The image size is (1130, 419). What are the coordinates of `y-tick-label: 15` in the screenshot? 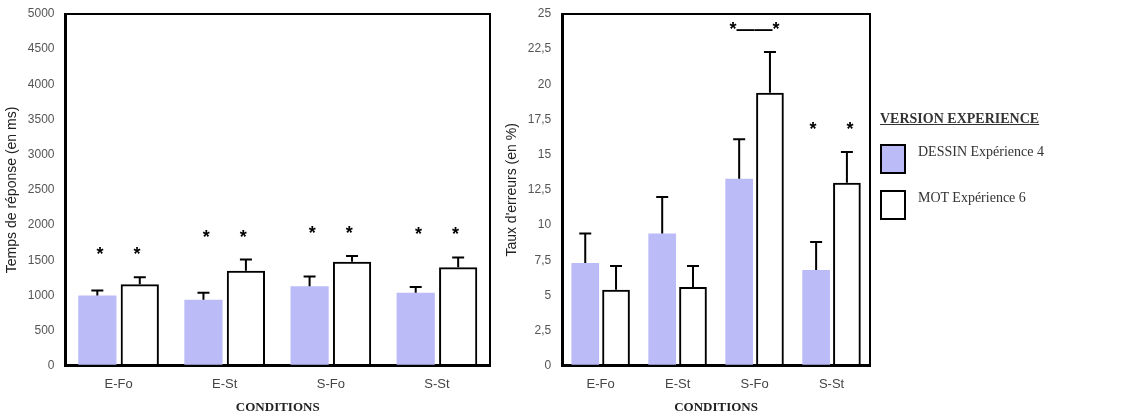 It's located at (544, 154).